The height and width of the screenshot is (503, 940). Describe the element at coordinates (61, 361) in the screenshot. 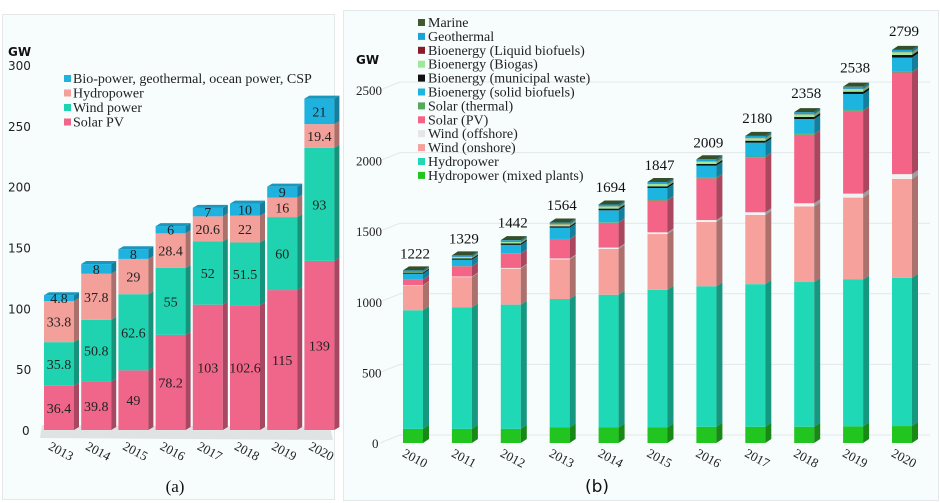

I see `bar-group-2013: 36.4 35.8 33.8 4.8` at that location.